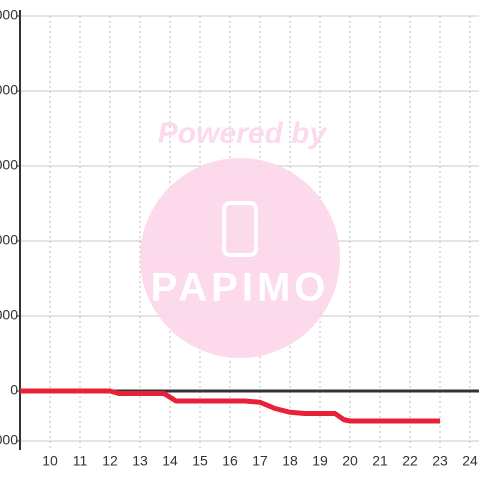  I want to click on y-tick-label: 120,000, so click(9, 90).